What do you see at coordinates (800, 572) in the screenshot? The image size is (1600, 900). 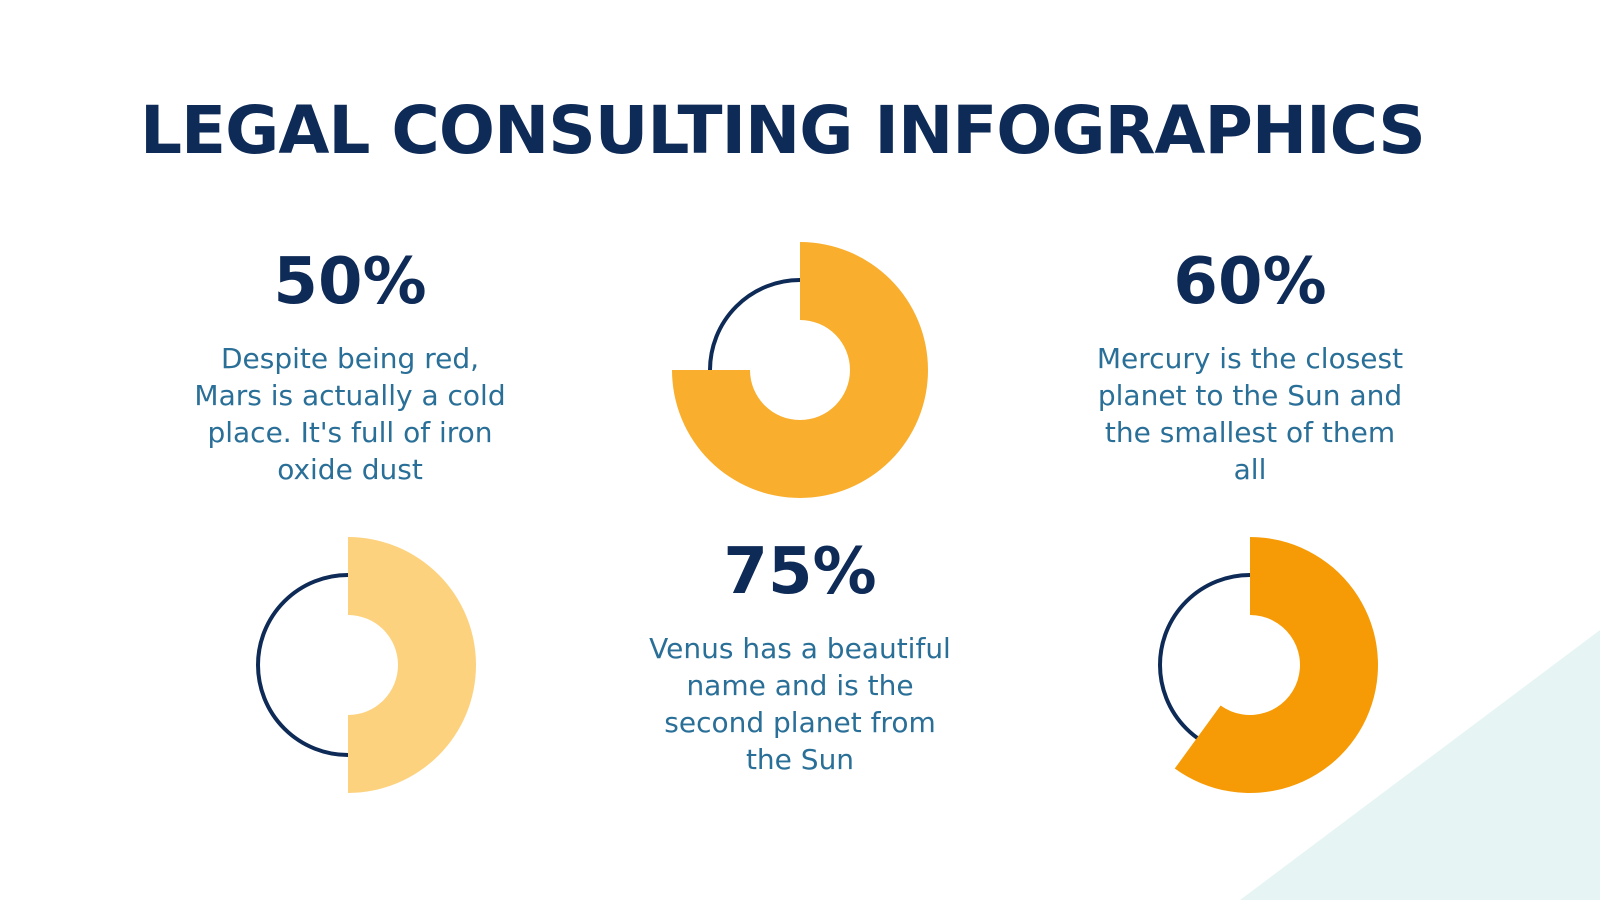 I see `percent-label-venus: 75%` at bounding box center [800, 572].